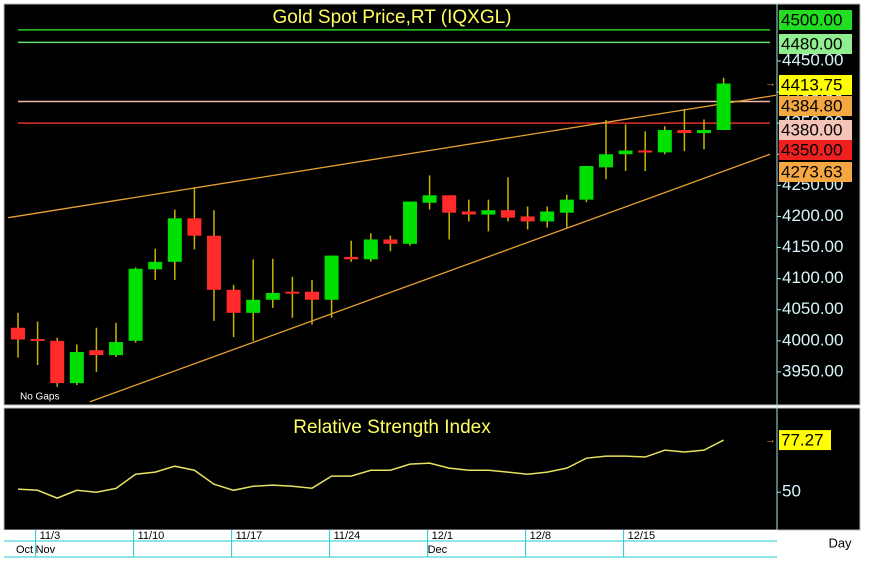 This screenshot has height=567, width=869. What do you see at coordinates (811, 105) in the screenshot?
I see `price-label: 4384.80` at bounding box center [811, 105].